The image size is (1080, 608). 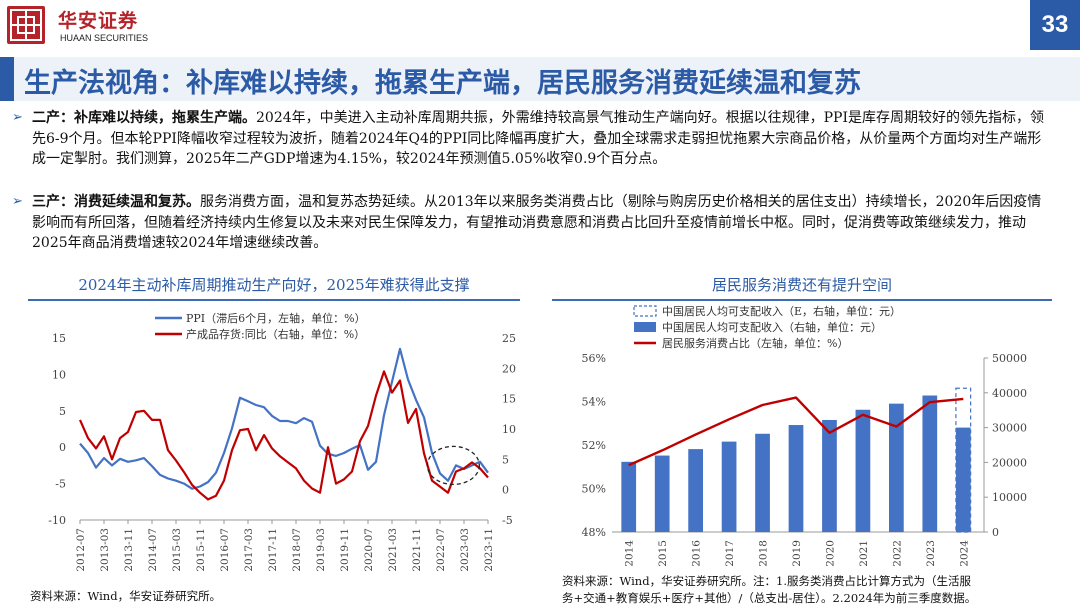 I want to click on brand-name-en: HUAAN SECURITIES, so click(x=104, y=38).